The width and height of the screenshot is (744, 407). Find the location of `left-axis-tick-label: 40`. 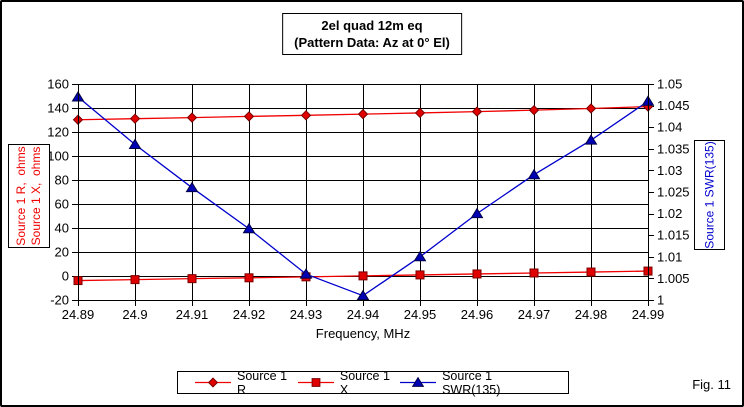

left-axis-tick-label: 40 is located at coordinates (62, 228).